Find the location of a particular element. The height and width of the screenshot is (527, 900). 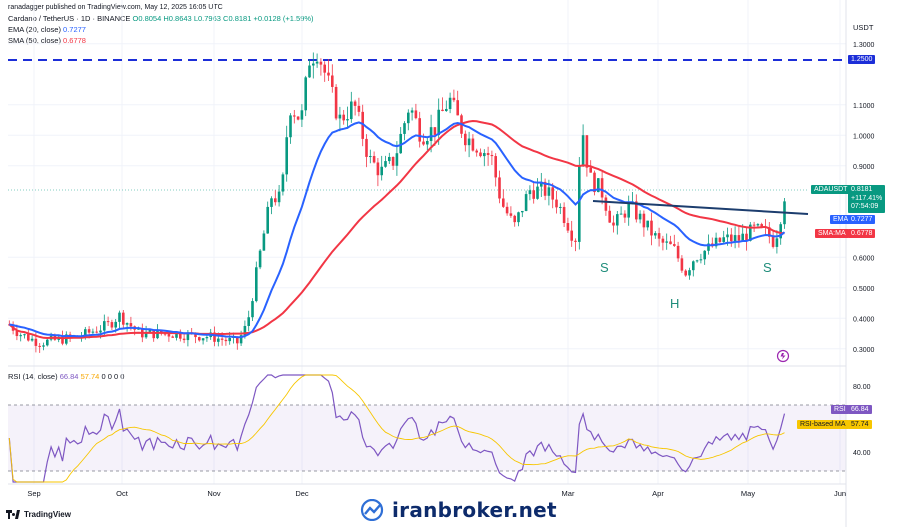

rsi-legend-value: 66.84 is located at coordinates (69, 376).